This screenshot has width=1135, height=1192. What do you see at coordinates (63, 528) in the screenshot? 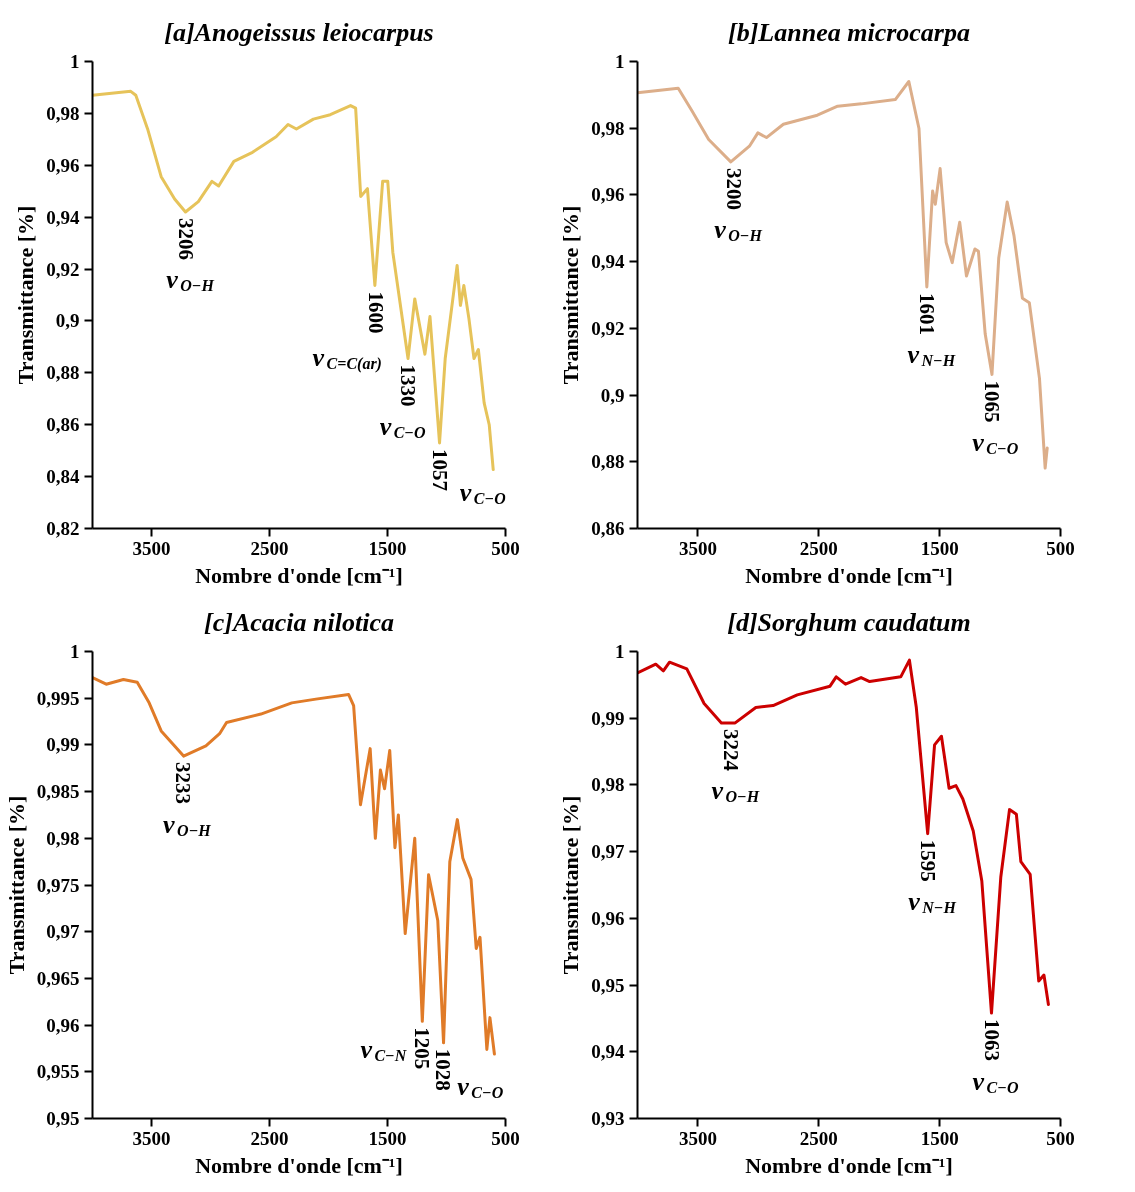
I see `y-tick-label: 0,82` at bounding box center [63, 528].